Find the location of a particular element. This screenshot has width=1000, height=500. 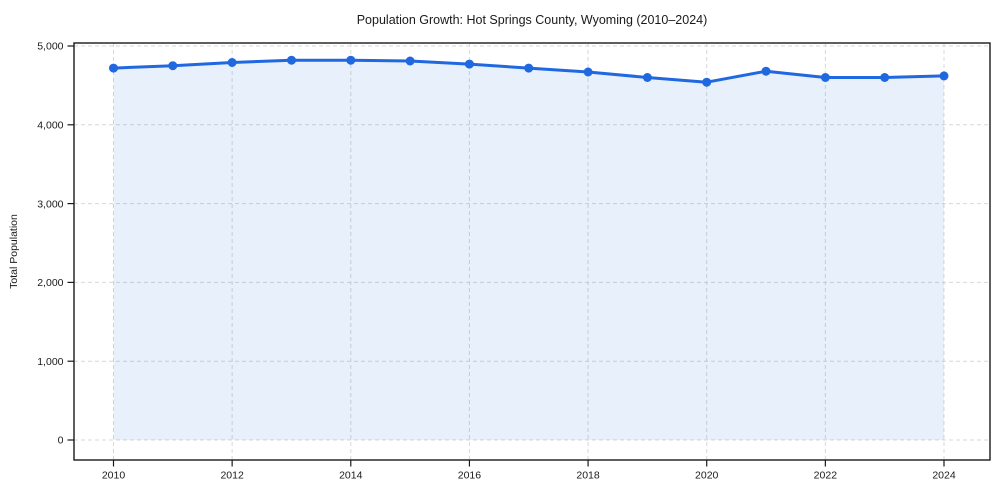

data-point-2014 is located at coordinates (351, 60).